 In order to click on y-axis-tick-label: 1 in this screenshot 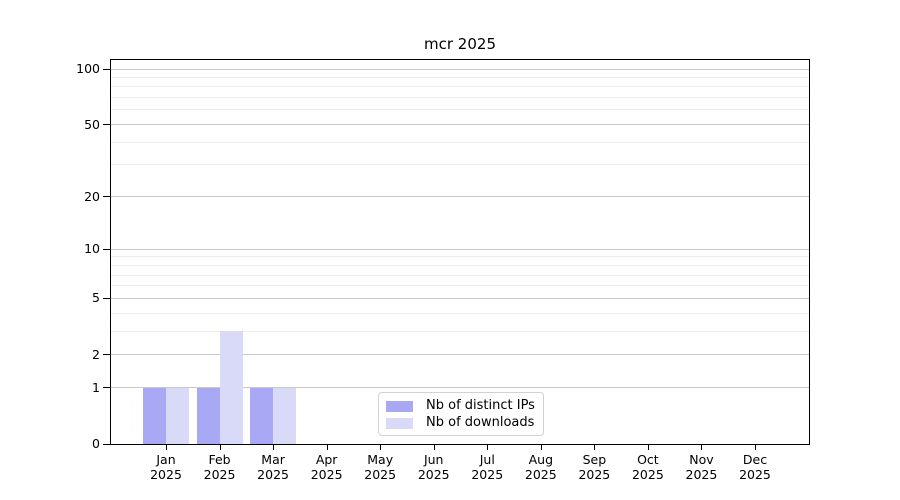, I will do `click(96, 387)`.